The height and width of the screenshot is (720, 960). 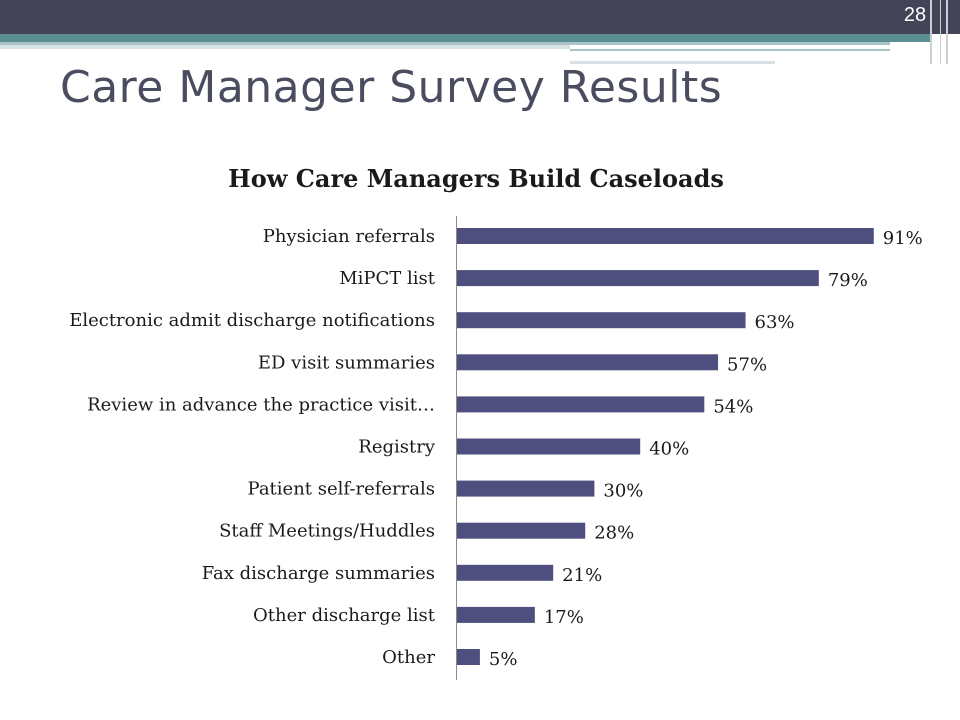 What do you see at coordinates (397, 447) in the screenshot?
I see `category-label: Registry` at bounding box center [397, 447].